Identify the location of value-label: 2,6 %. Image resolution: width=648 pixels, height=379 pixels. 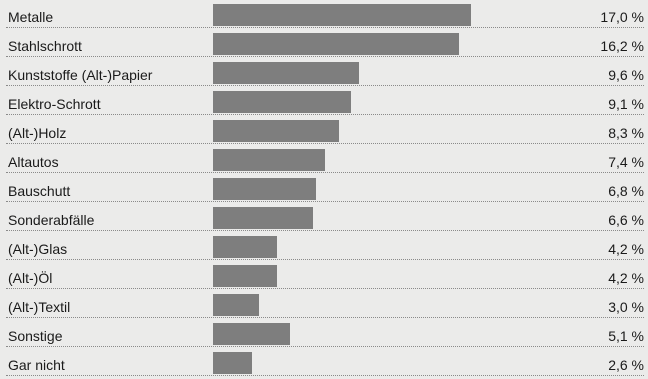
(624, 365).